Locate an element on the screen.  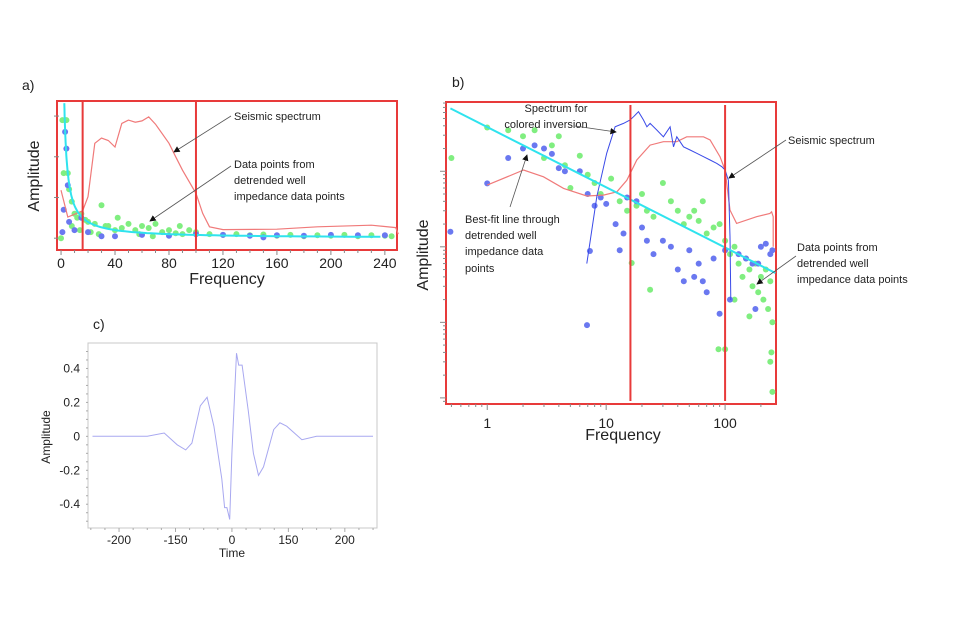
y-tick-label: 0.4 is located at coordinates (71, 368).